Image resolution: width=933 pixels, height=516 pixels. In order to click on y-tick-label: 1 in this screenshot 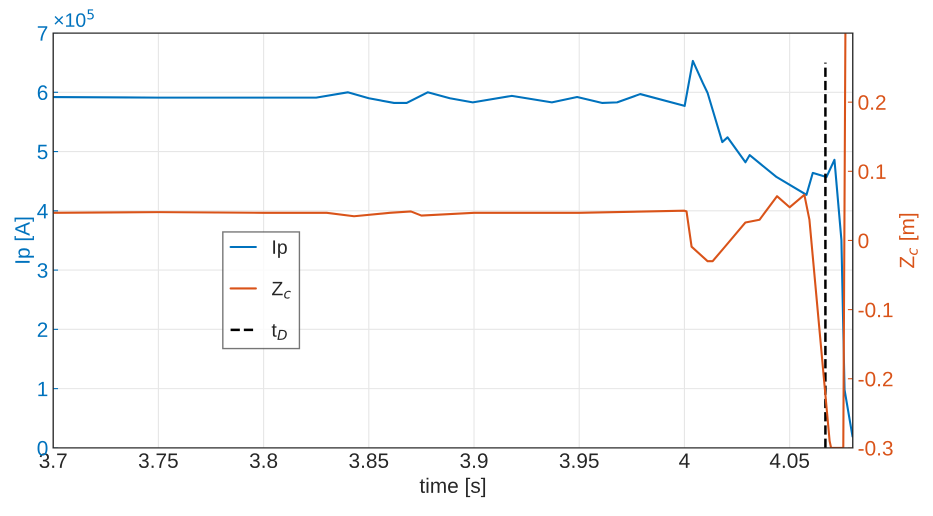, I will do `click(43, 389)`.